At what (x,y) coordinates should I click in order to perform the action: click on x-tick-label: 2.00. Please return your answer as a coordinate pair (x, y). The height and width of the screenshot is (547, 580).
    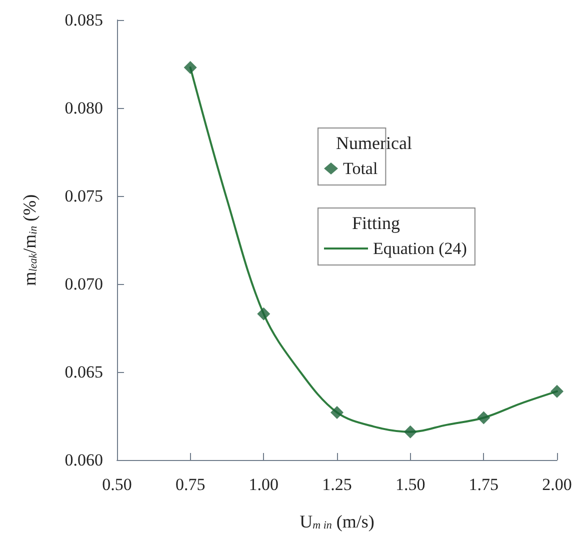
    Looking at the image, I should click on (557, 484).